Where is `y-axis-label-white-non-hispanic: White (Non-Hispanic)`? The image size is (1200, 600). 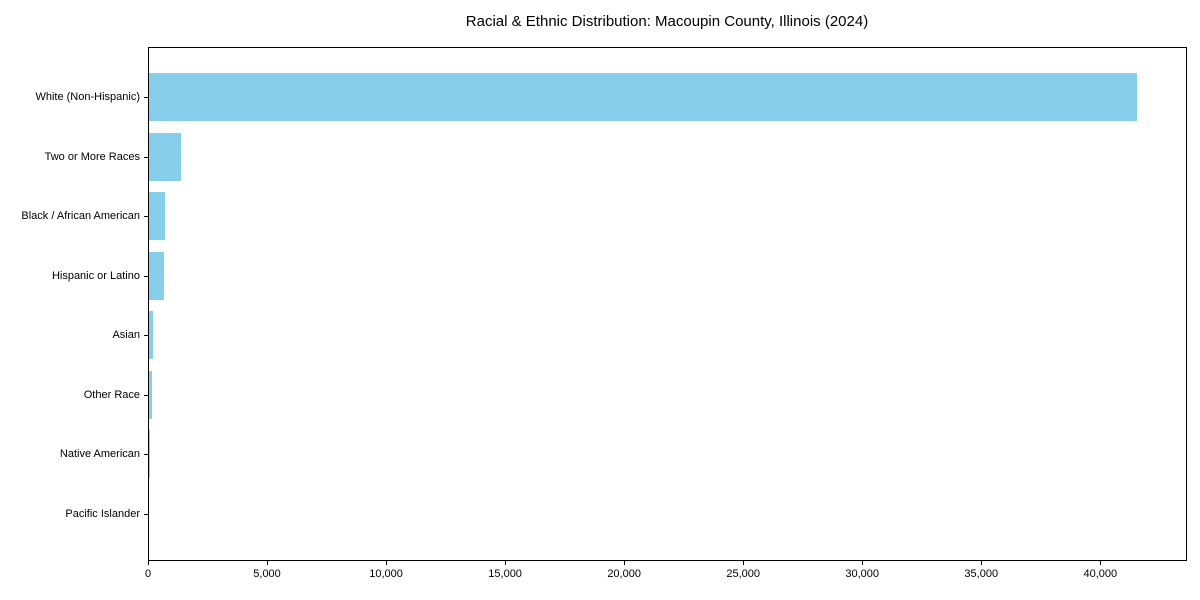
y-axis-label-white-non-hispanic: White (Non-Hispanic) is located at coordinates (87, 97).